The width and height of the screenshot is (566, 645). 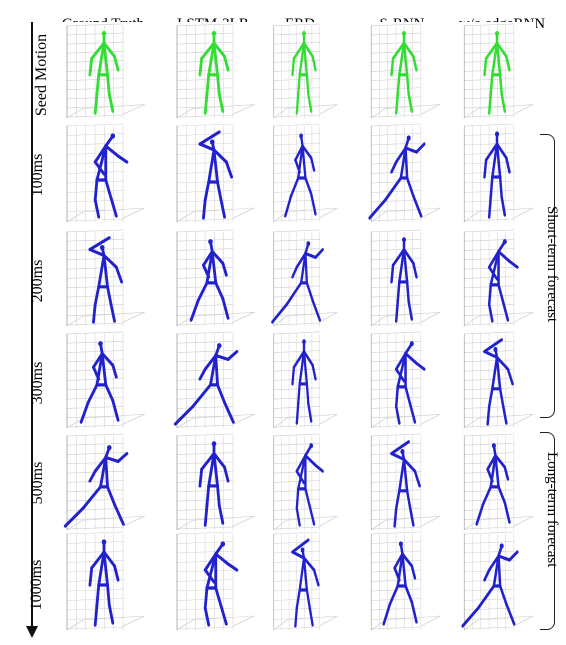 I want to click on row-label-200ms: 200ms, so click(x=37, y=281).